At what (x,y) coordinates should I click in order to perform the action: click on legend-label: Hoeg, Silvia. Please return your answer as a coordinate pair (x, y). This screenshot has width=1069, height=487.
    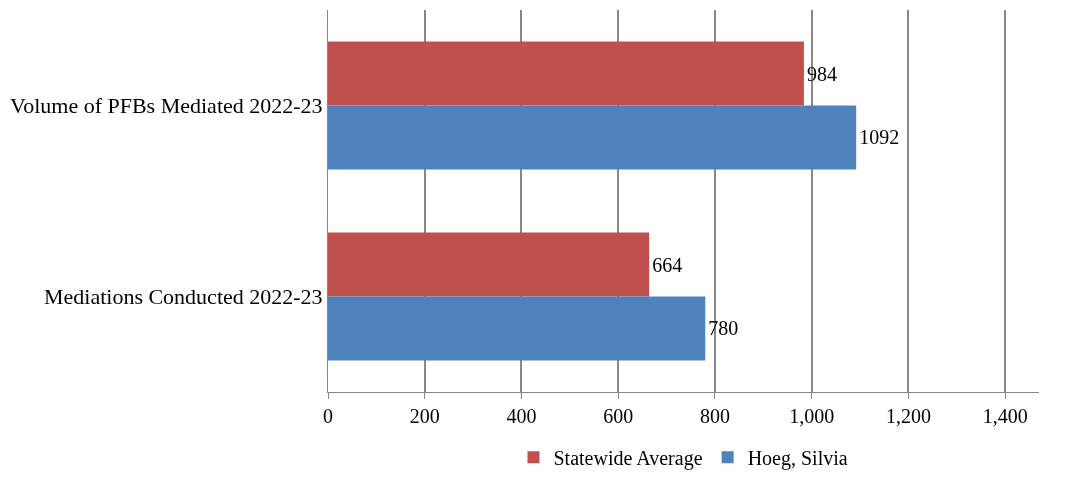
    Looking at the image, I should click on (797, 459).